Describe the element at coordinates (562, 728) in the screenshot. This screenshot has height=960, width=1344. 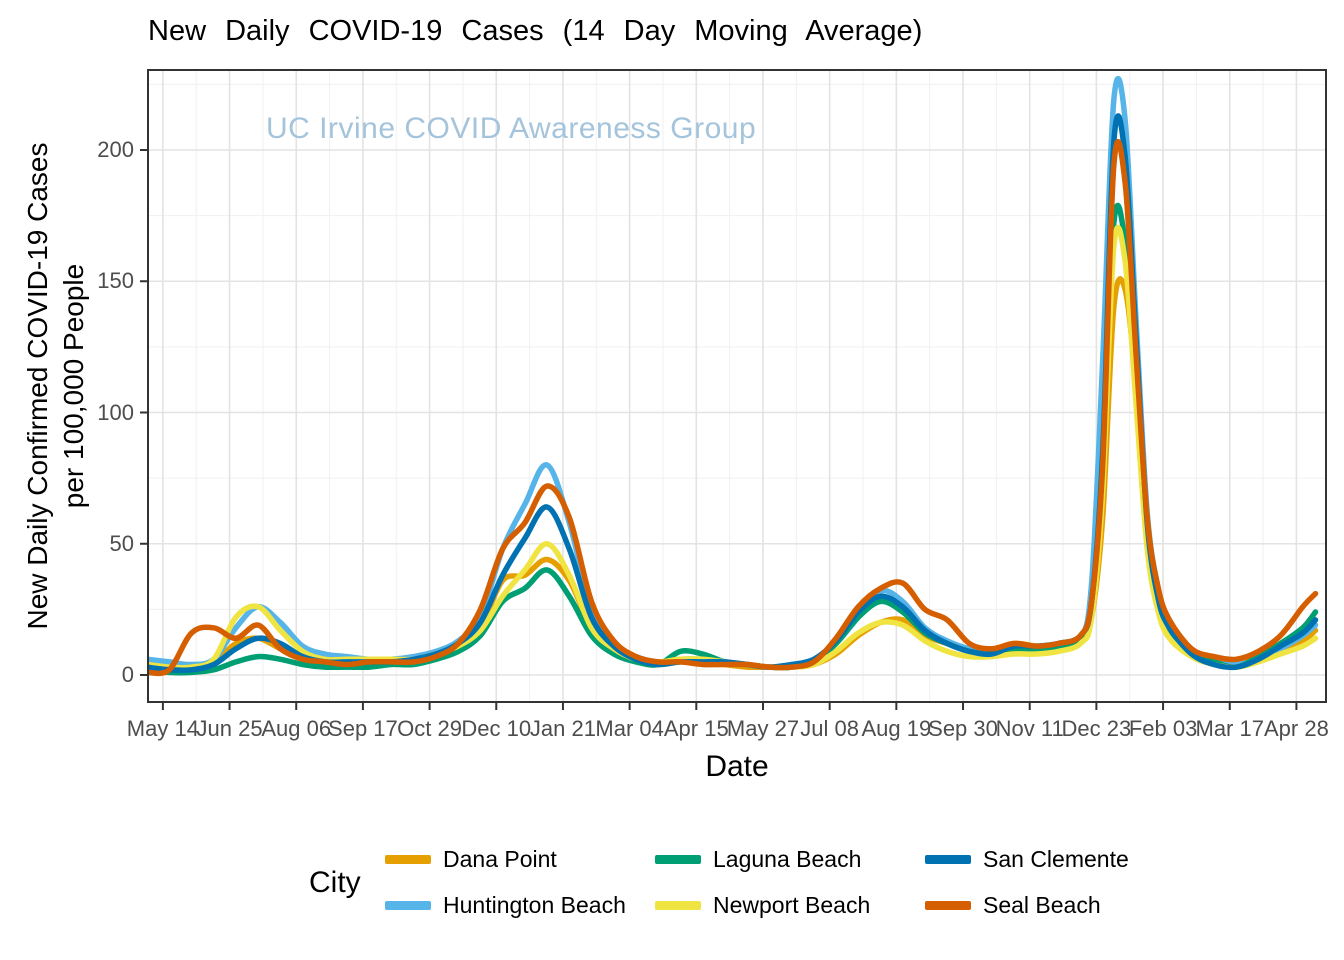
I see `x-tick-label: Jan 21` at that location.